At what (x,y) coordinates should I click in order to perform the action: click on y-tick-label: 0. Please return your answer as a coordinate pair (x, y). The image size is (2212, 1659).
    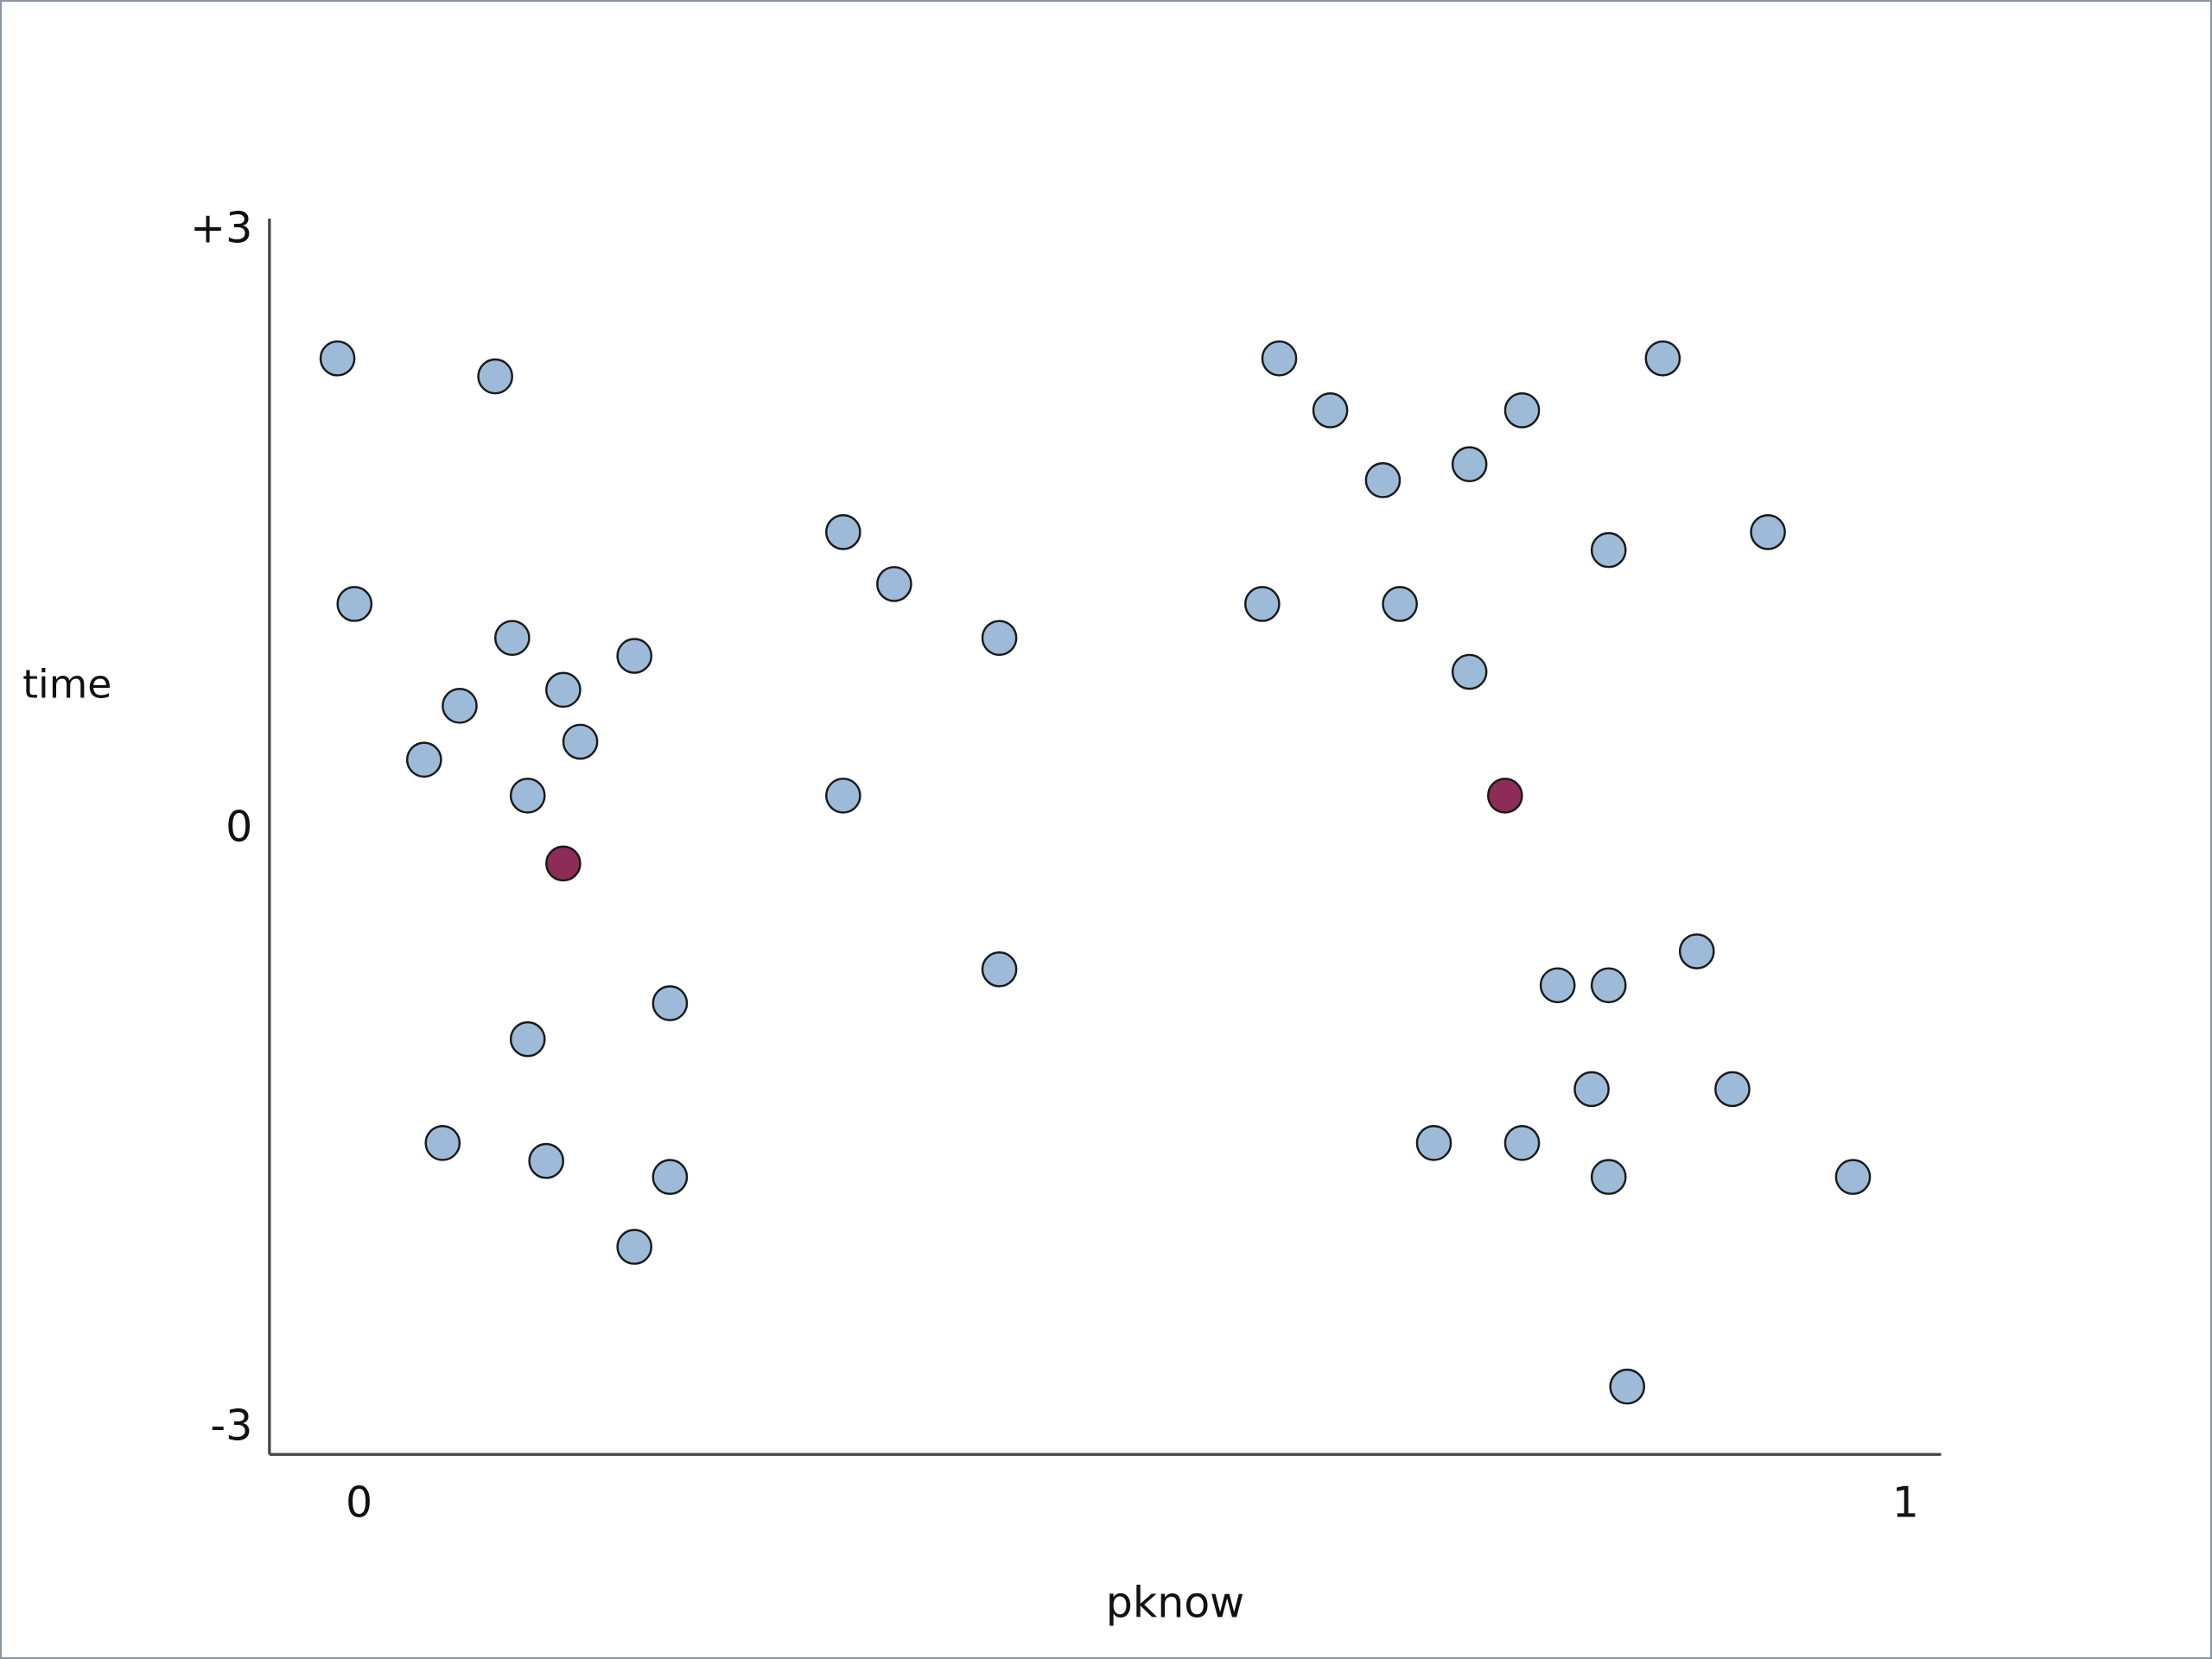
    Looking at the image, I should click on (239, 827).